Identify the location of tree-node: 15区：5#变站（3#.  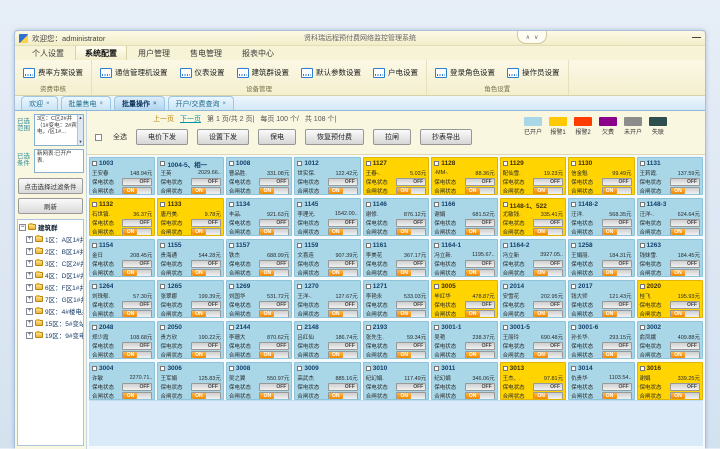
(54, 323).